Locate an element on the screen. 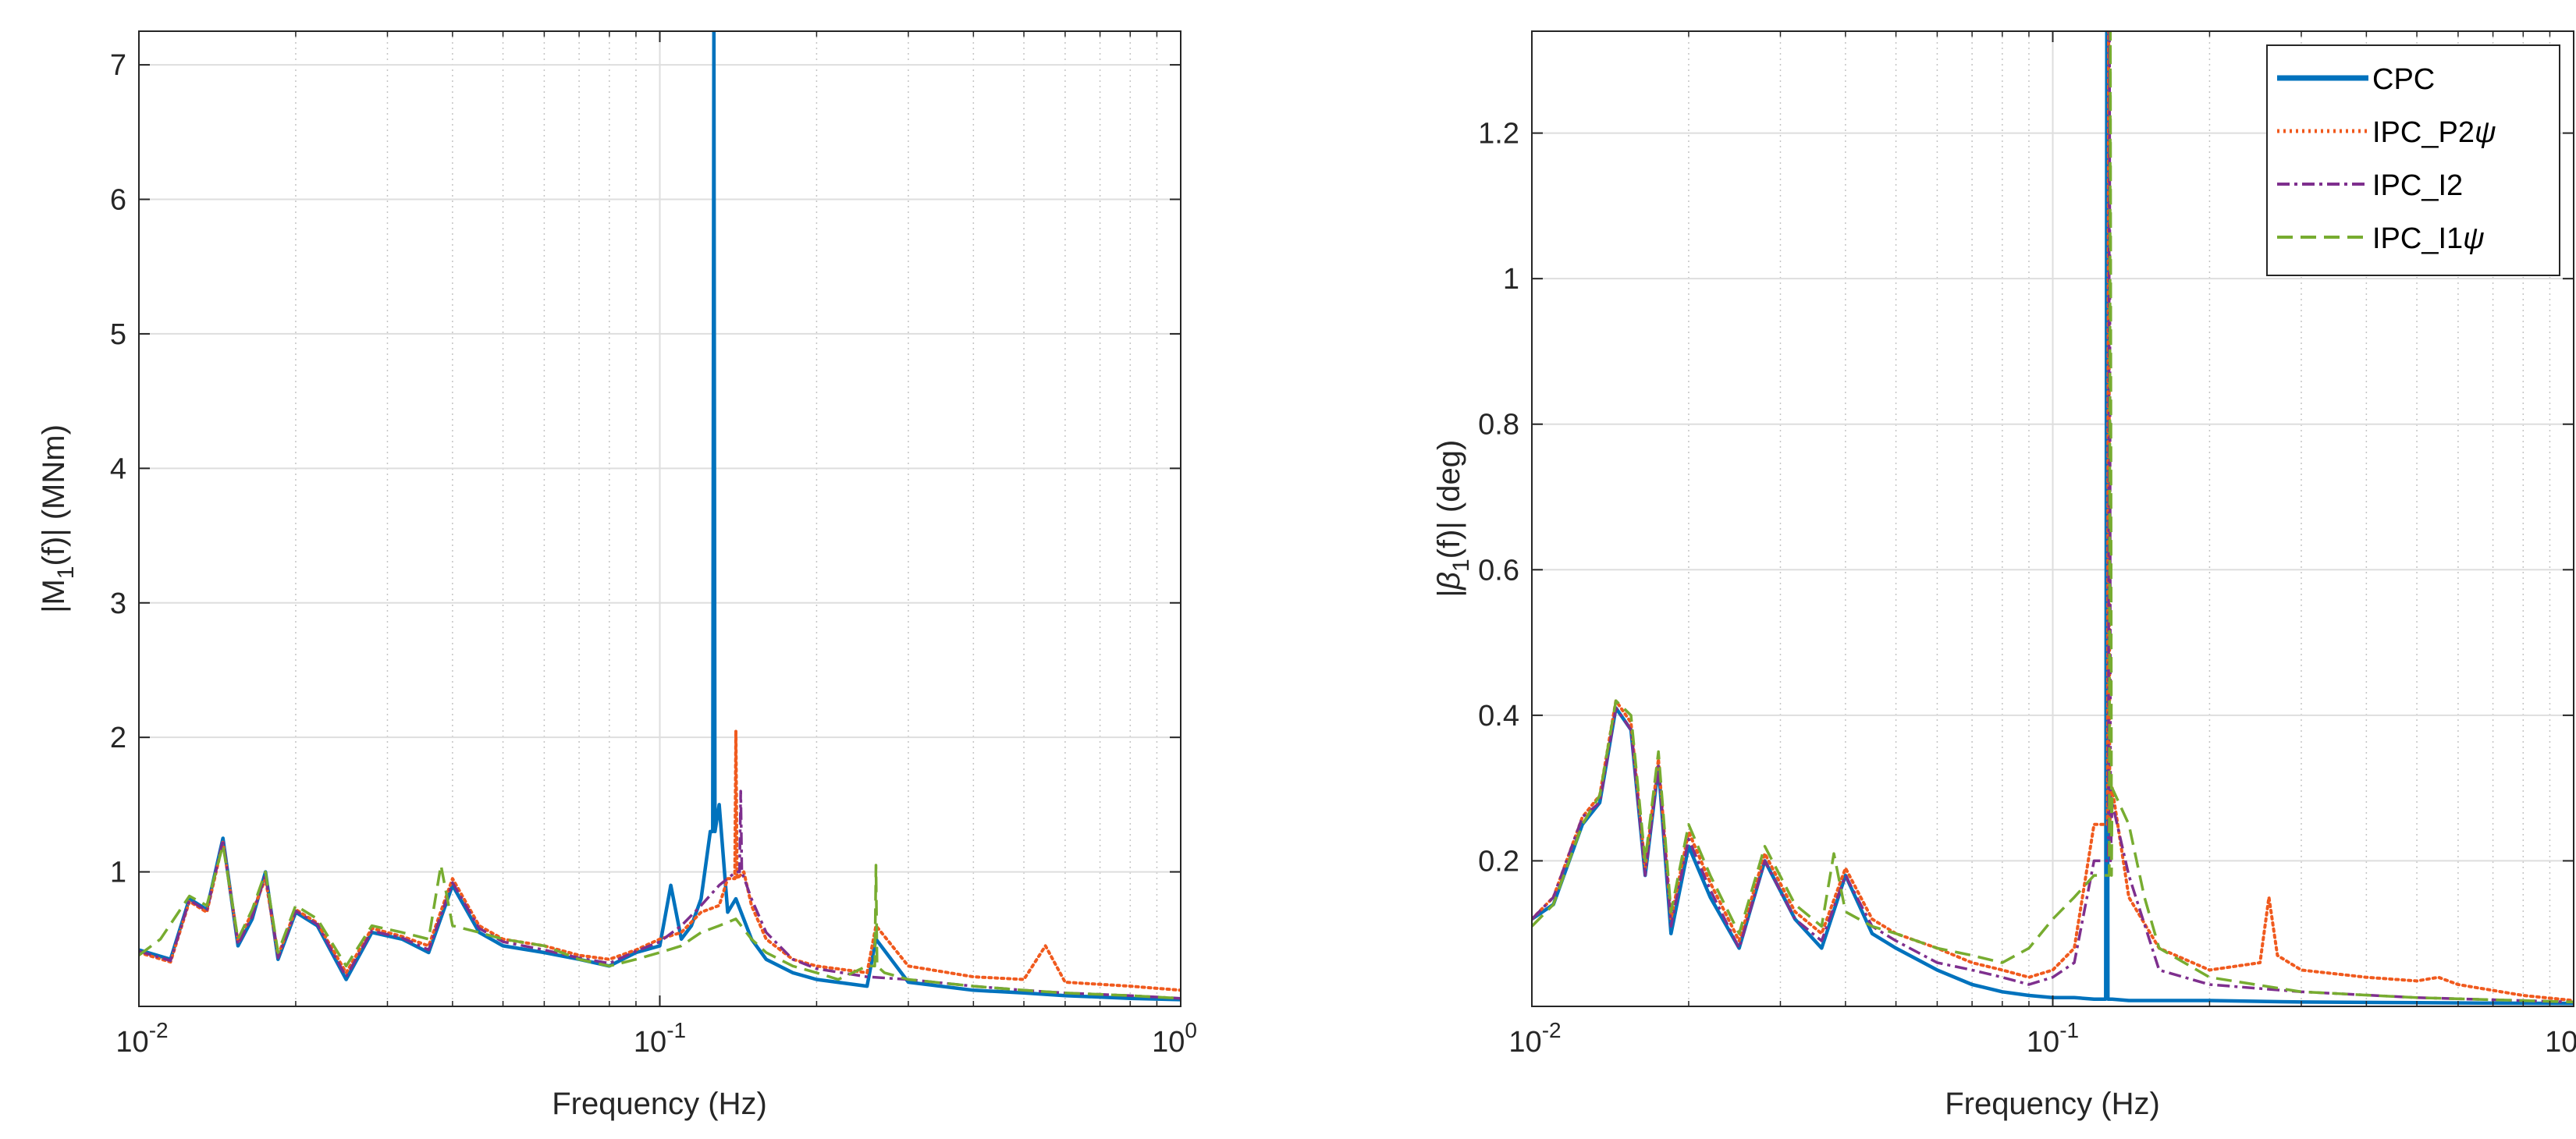 Image resolution: width=2576 pixels, height=1139 pixels. left-y-axis-label: |M1(f)| (MNm) is located at coordinates (58, 518).